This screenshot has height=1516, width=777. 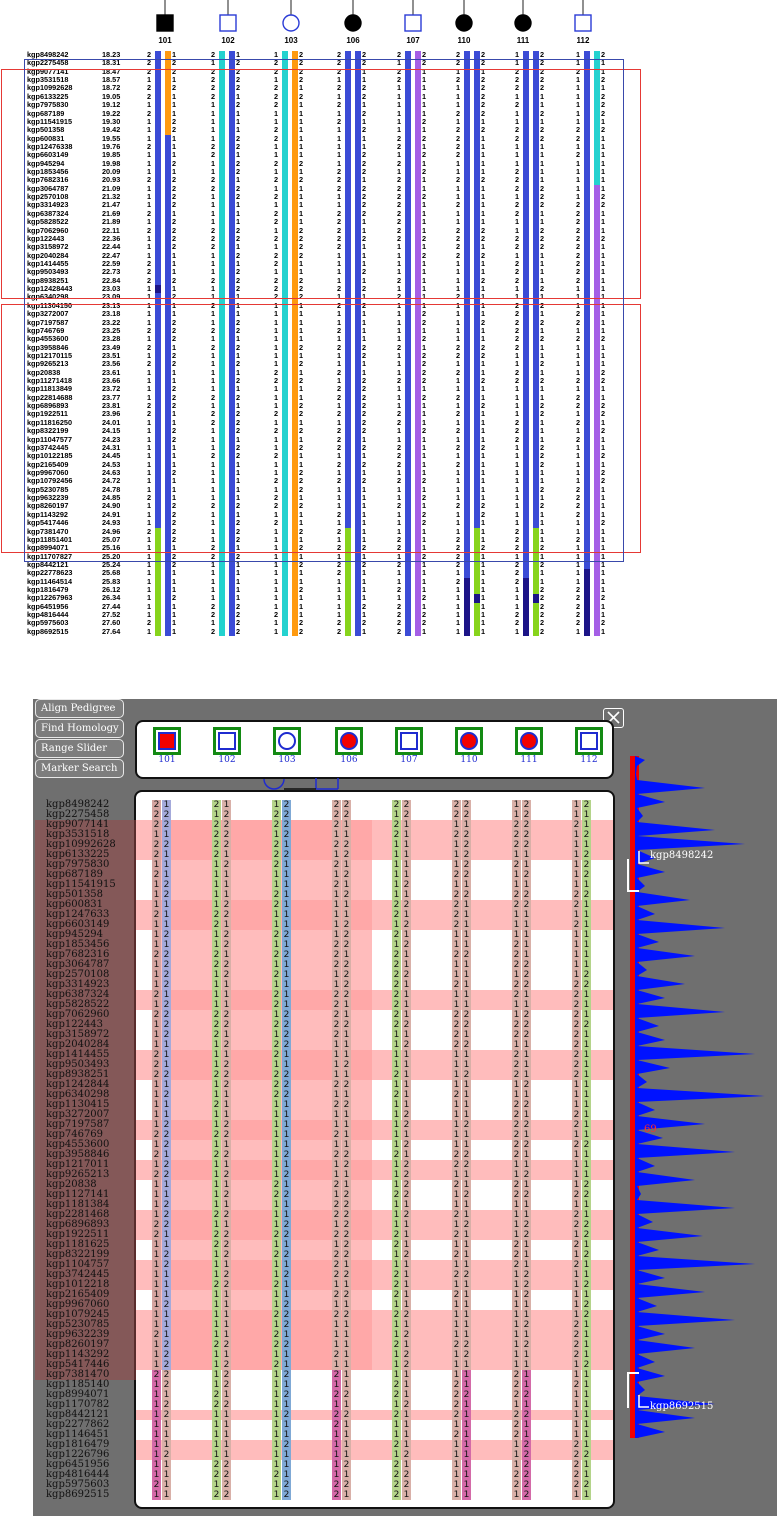 I want to click on find-homology-button: Find Homology, so click(x=79, y=728).